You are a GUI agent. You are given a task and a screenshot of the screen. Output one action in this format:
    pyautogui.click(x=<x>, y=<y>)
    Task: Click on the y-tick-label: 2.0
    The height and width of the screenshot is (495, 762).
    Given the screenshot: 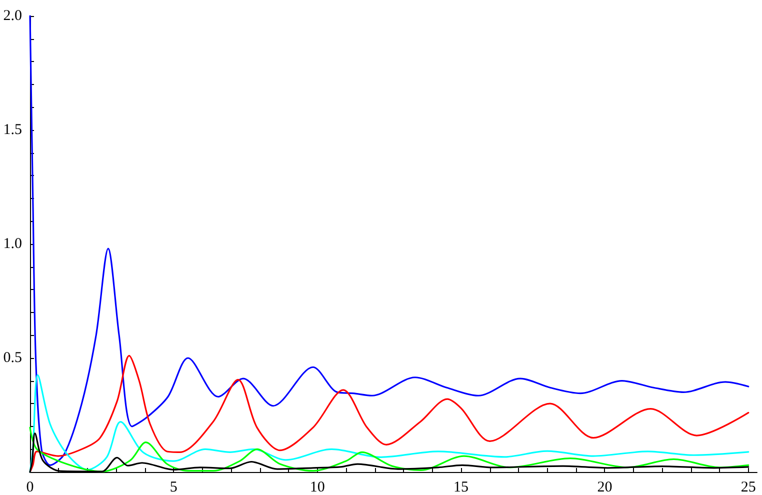 What is the action you would take?
    pyautogui.click(x=12, y=16)
    